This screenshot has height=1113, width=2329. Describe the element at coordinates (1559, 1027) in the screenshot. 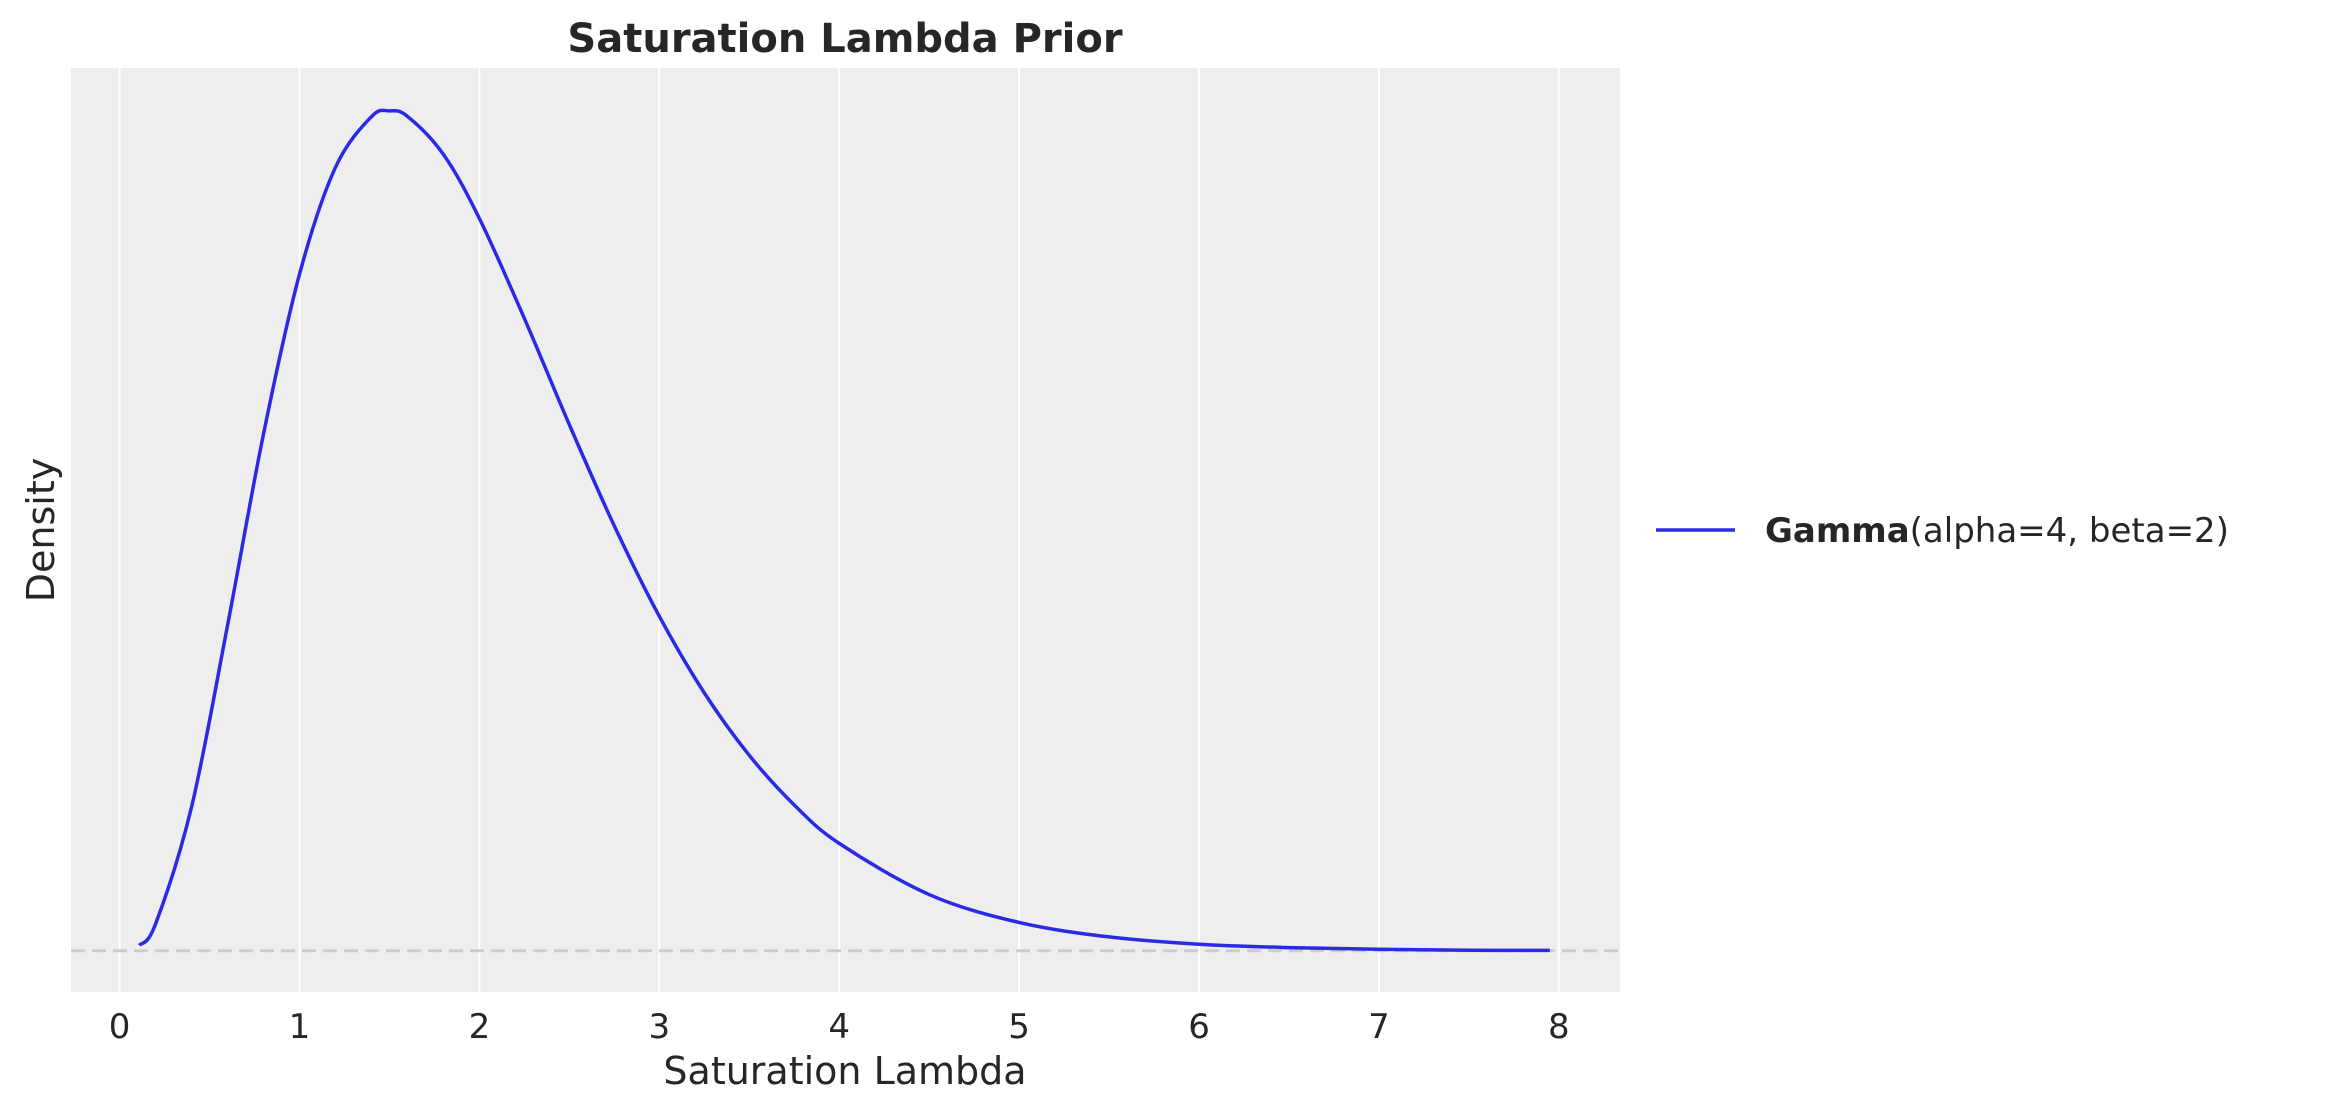

I see `x-tick-label: 8` at that location.